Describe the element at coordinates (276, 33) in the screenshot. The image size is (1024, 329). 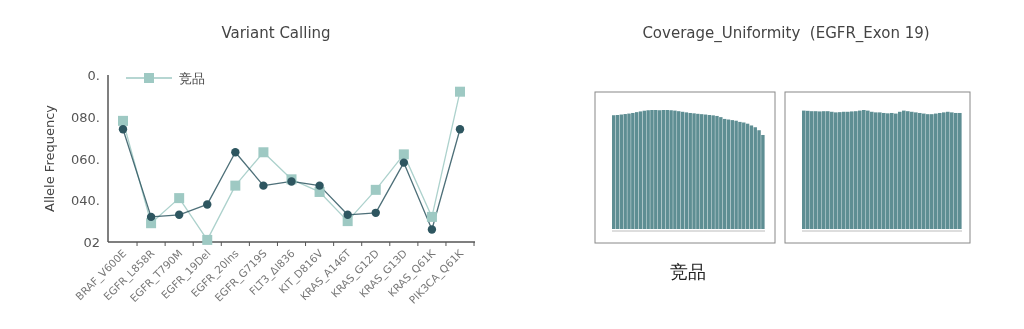
I see `chart-title: Variant Calling` at that location.